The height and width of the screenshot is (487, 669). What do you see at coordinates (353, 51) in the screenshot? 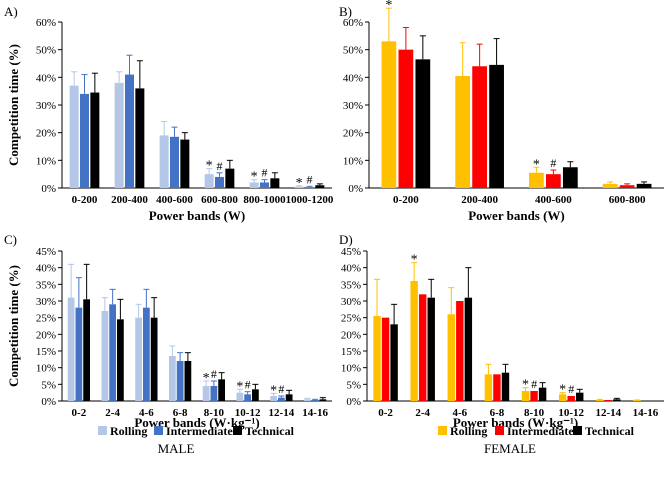
I see `panel-b-ytick-label: 50%` at bounding box center [353, 51].